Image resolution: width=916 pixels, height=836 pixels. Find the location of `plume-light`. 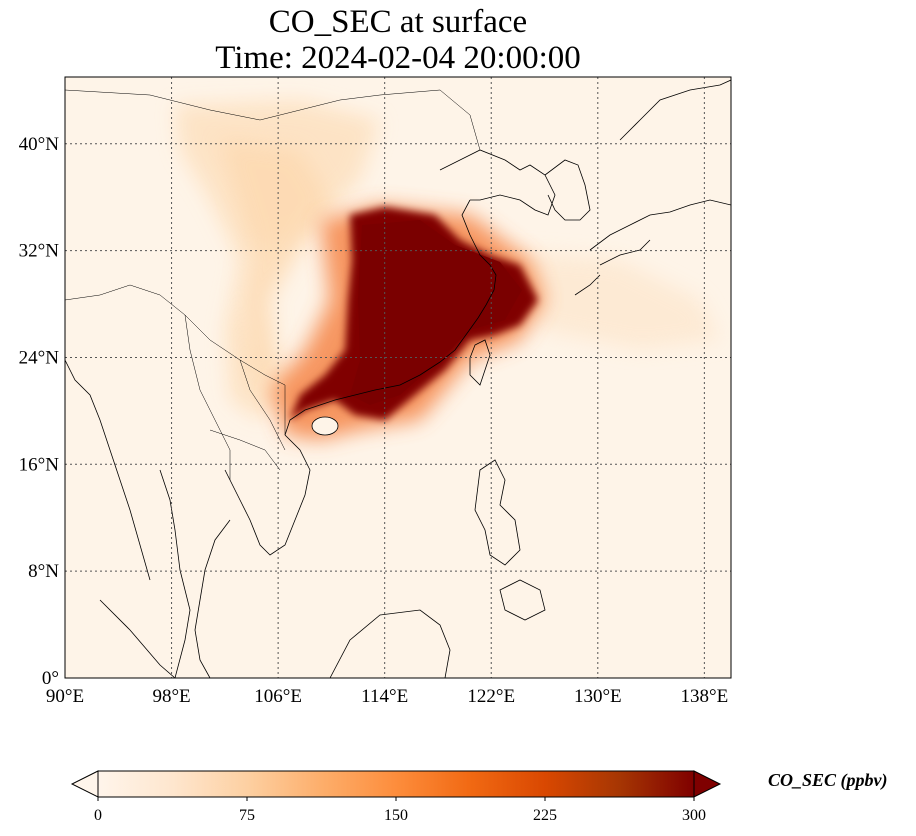

plume-light is located at coordinates (277, 260).